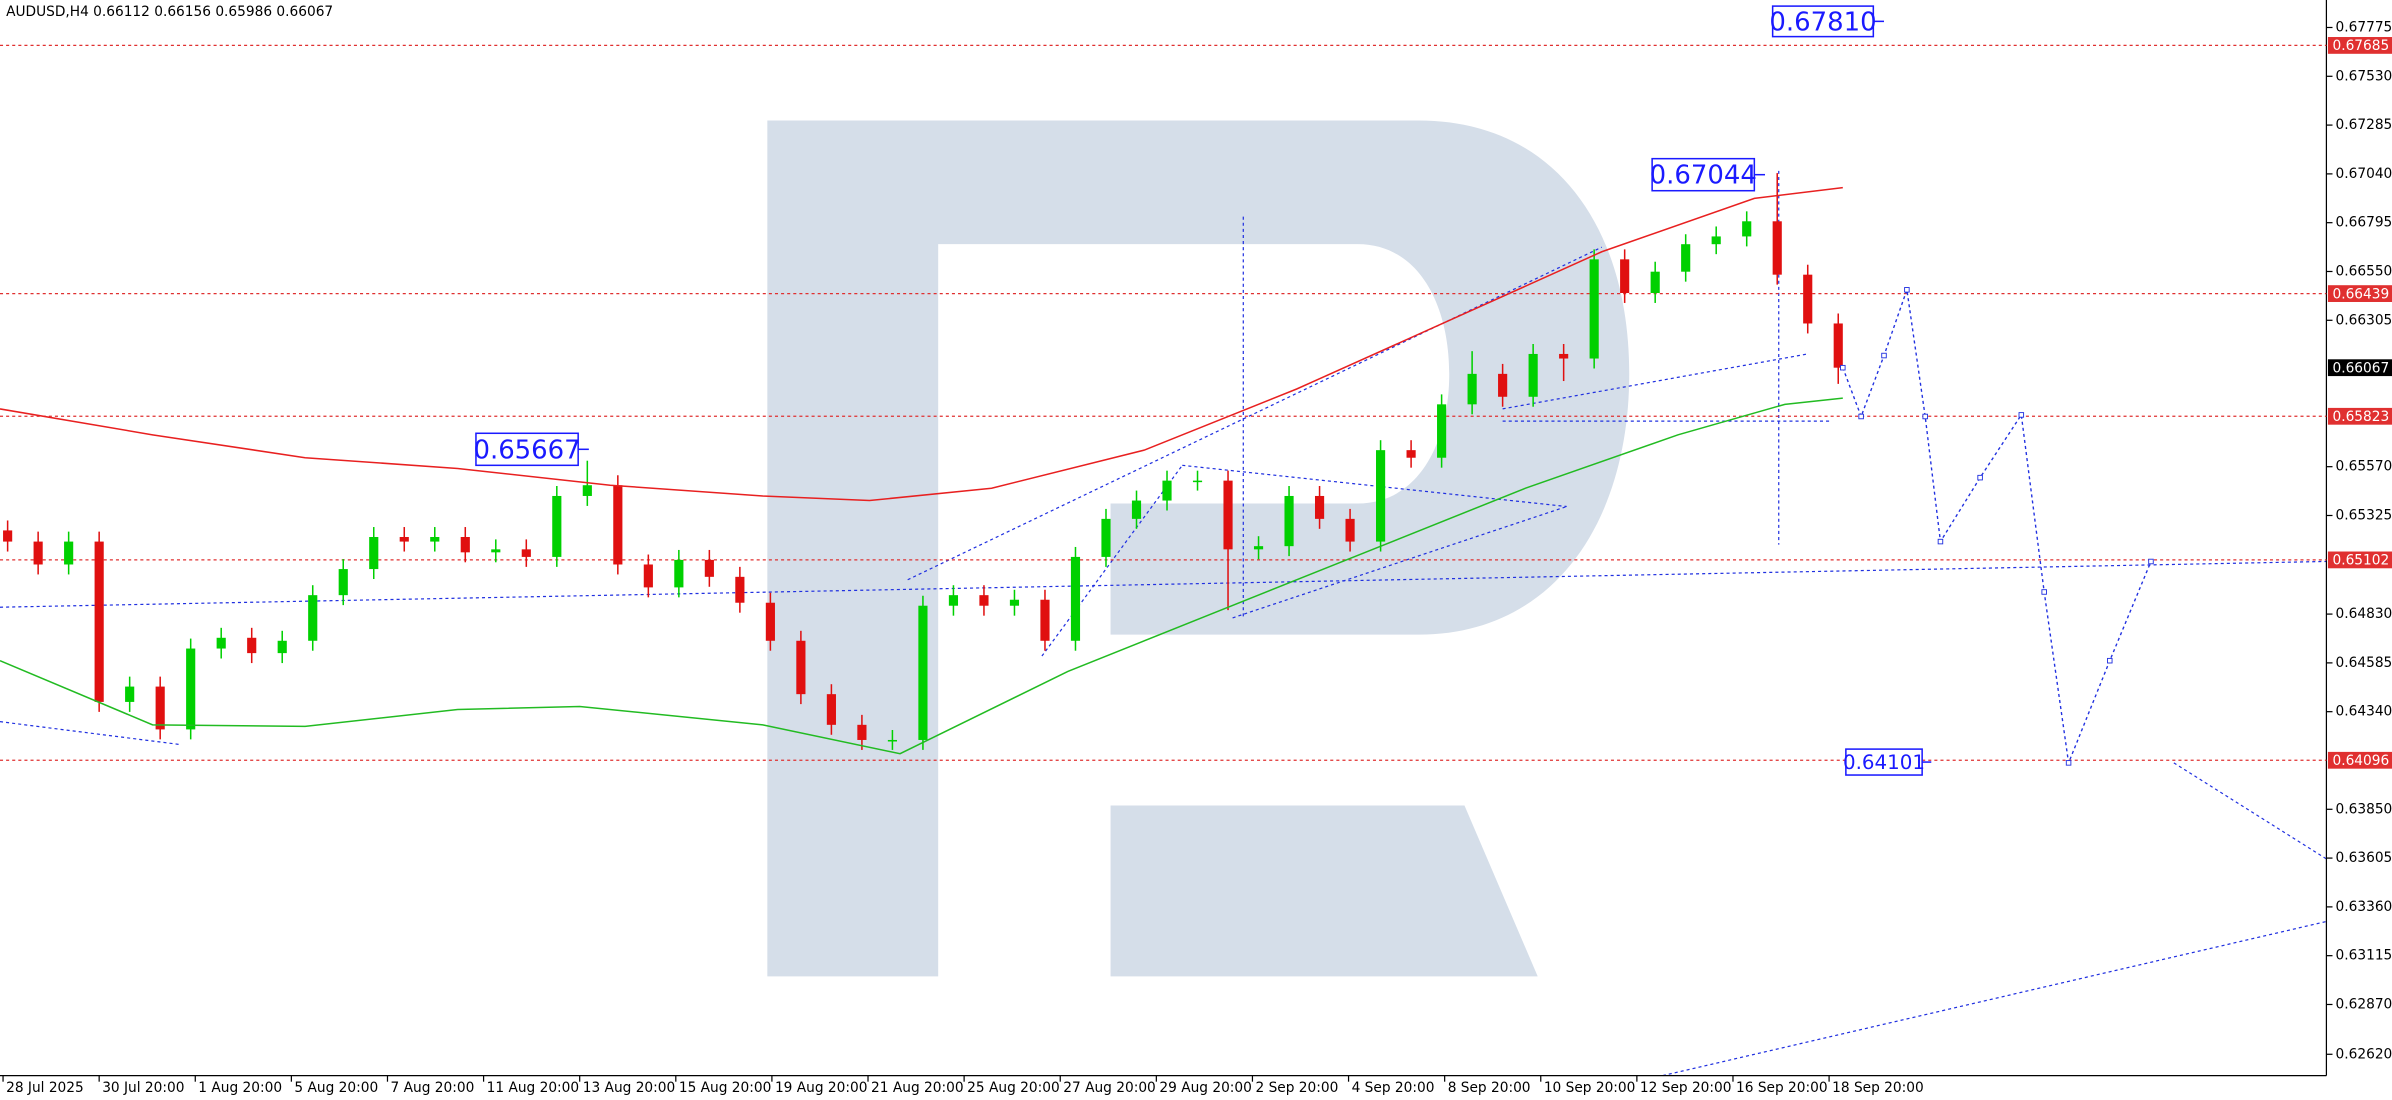 This screenshot has height=1100, width=2392. I want to click on y-tick-label: 0.67040, so click(2364, 174).